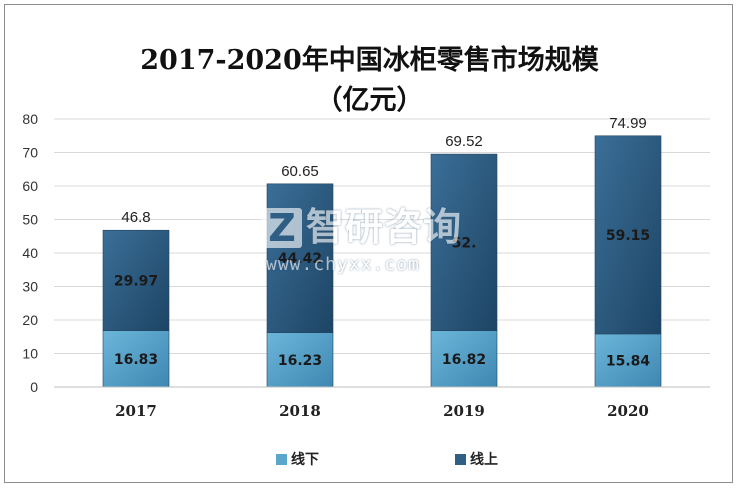 This screenshot has height=489, width=739. I want to click on x-tick-label: 2018, so click(300, 411).